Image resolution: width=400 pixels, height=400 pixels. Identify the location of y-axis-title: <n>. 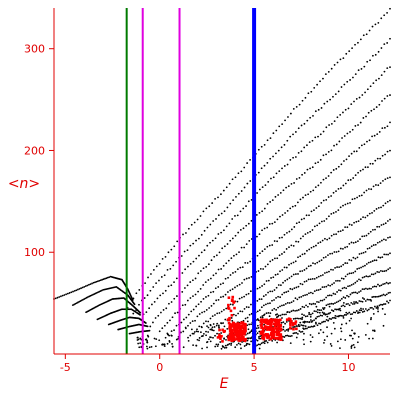
(24, 184).